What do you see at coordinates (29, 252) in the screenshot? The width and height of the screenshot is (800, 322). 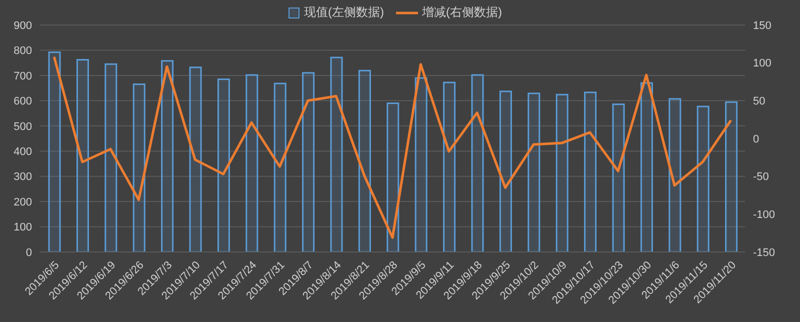 I see `y-tick-label: 0` at bounding box center [29, 252].